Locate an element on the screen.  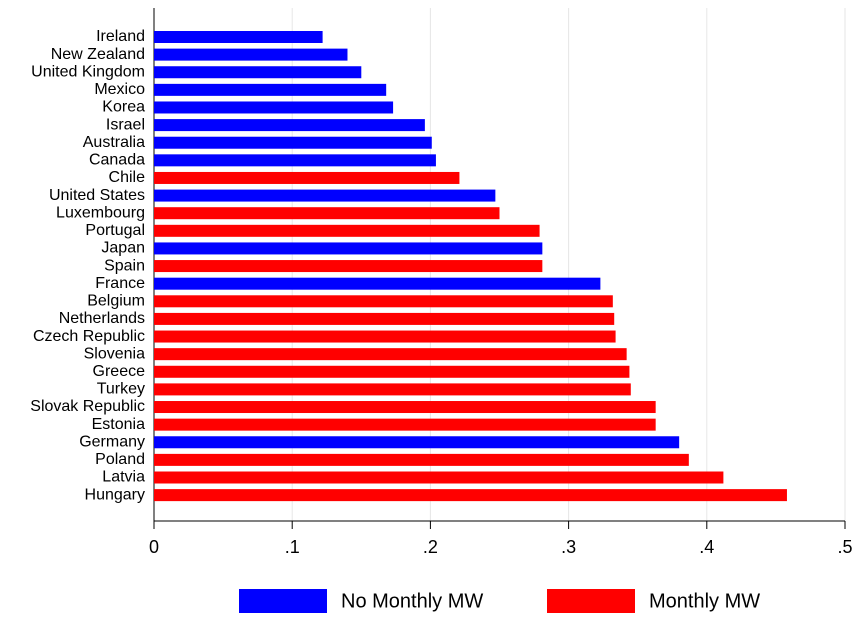
y-tick-label: Mexico is located at coordinates (119, 89).